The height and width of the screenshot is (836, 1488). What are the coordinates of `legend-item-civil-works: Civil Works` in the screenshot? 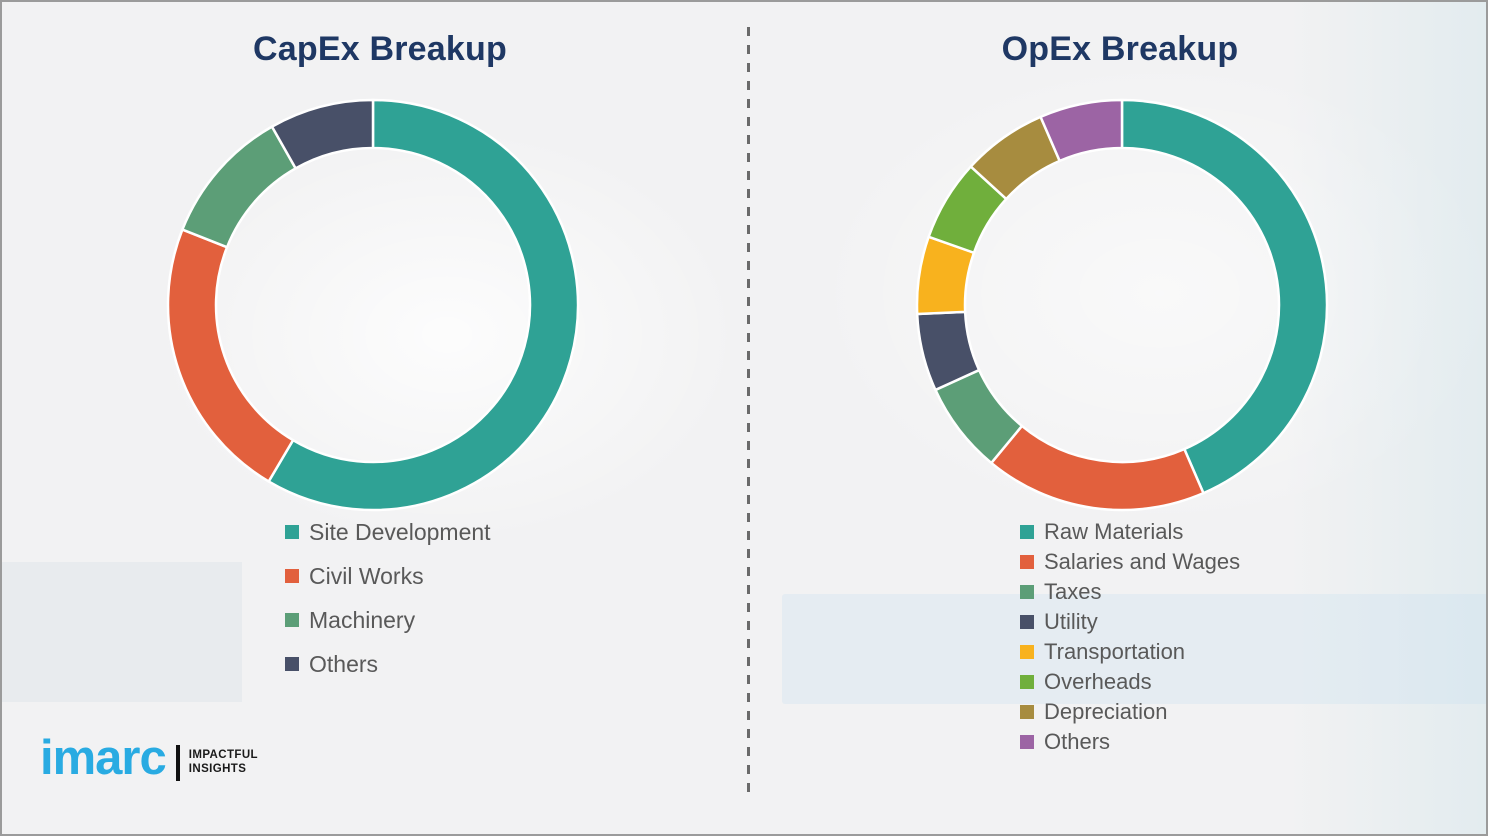 It's located at (388, 576).